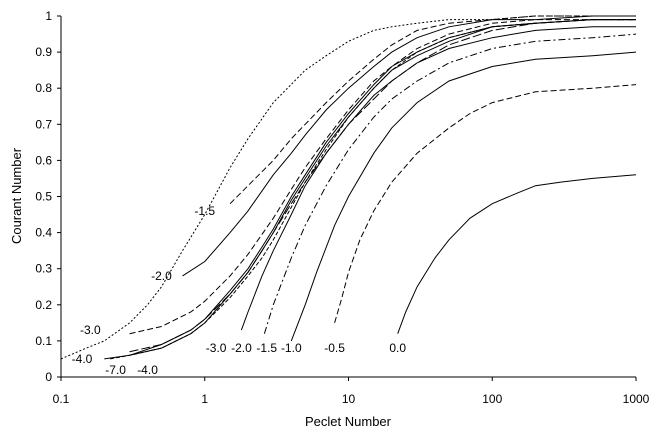  What do you see at coordinates (334, 348) in the screenshot?
I see `series-label: -0.5` at bounding box center [334, 348].